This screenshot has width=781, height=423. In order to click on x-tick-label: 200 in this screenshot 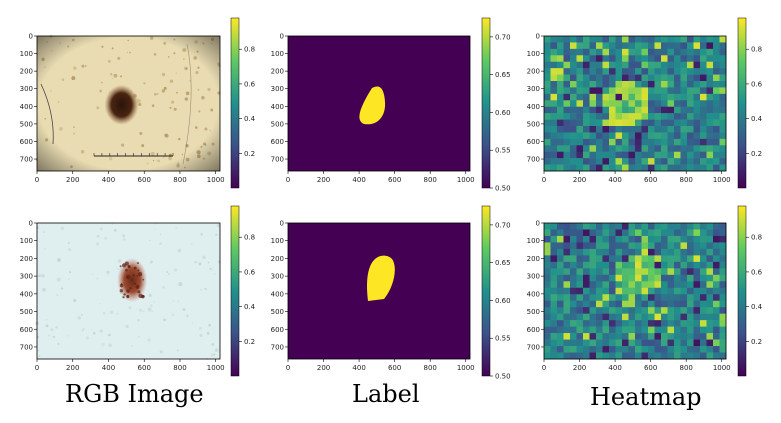, I will do `click(579, 368)`.